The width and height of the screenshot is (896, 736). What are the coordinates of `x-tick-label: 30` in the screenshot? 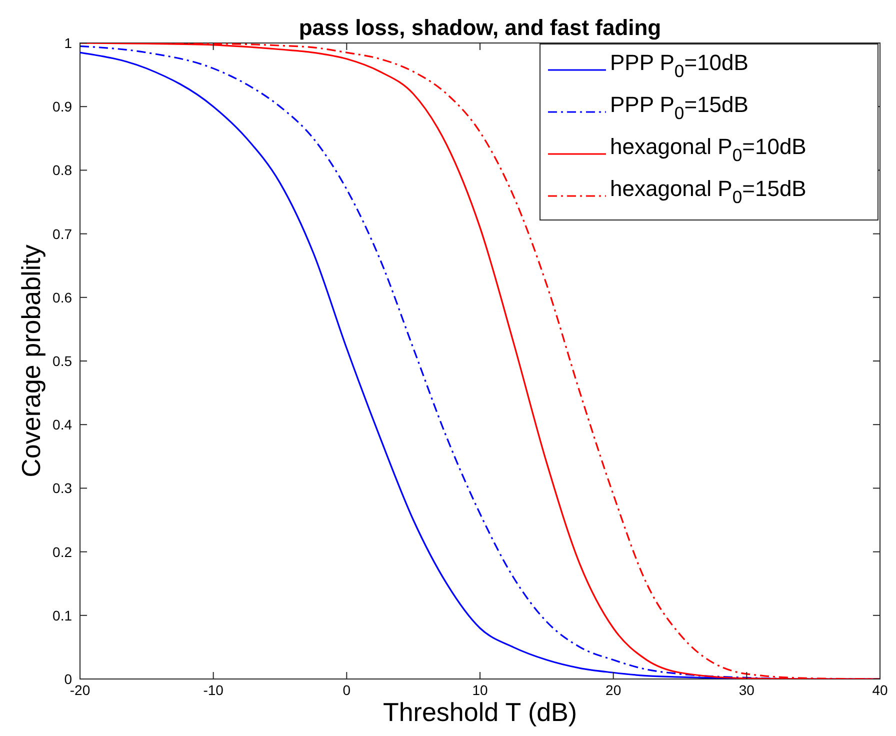 It's located at (746, 690).